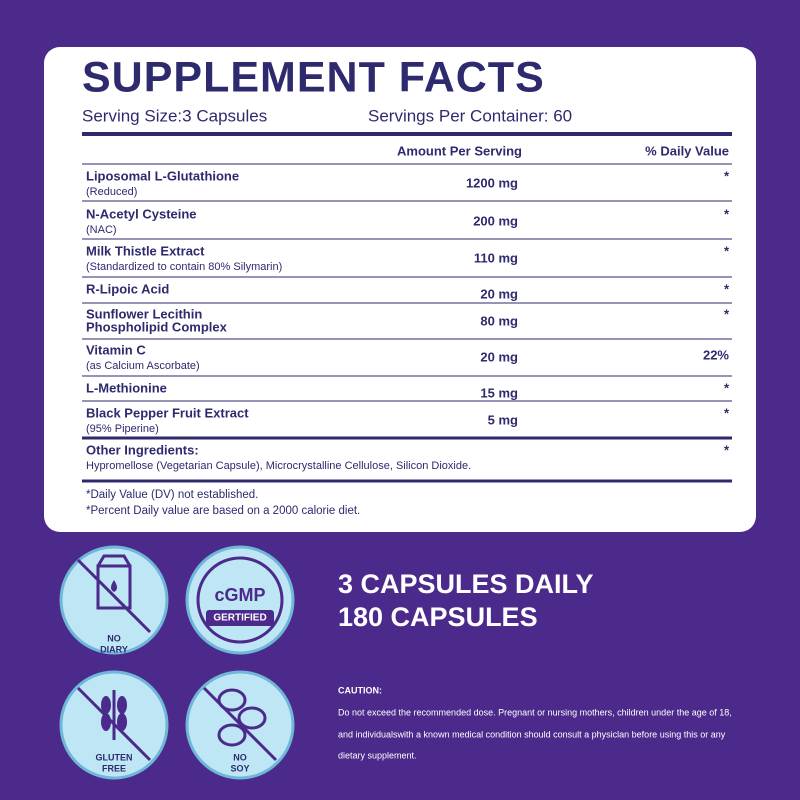 The width and height of the screenshot is (800, 800). Describe the element at coordinates (116, 349) in the screenshot. I see `ingredient-name: Vitamin C` at that location.